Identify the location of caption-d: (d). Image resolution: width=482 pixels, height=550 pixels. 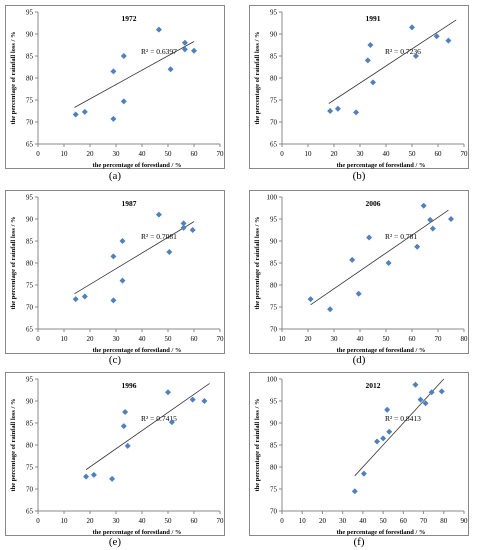
(359, 360).